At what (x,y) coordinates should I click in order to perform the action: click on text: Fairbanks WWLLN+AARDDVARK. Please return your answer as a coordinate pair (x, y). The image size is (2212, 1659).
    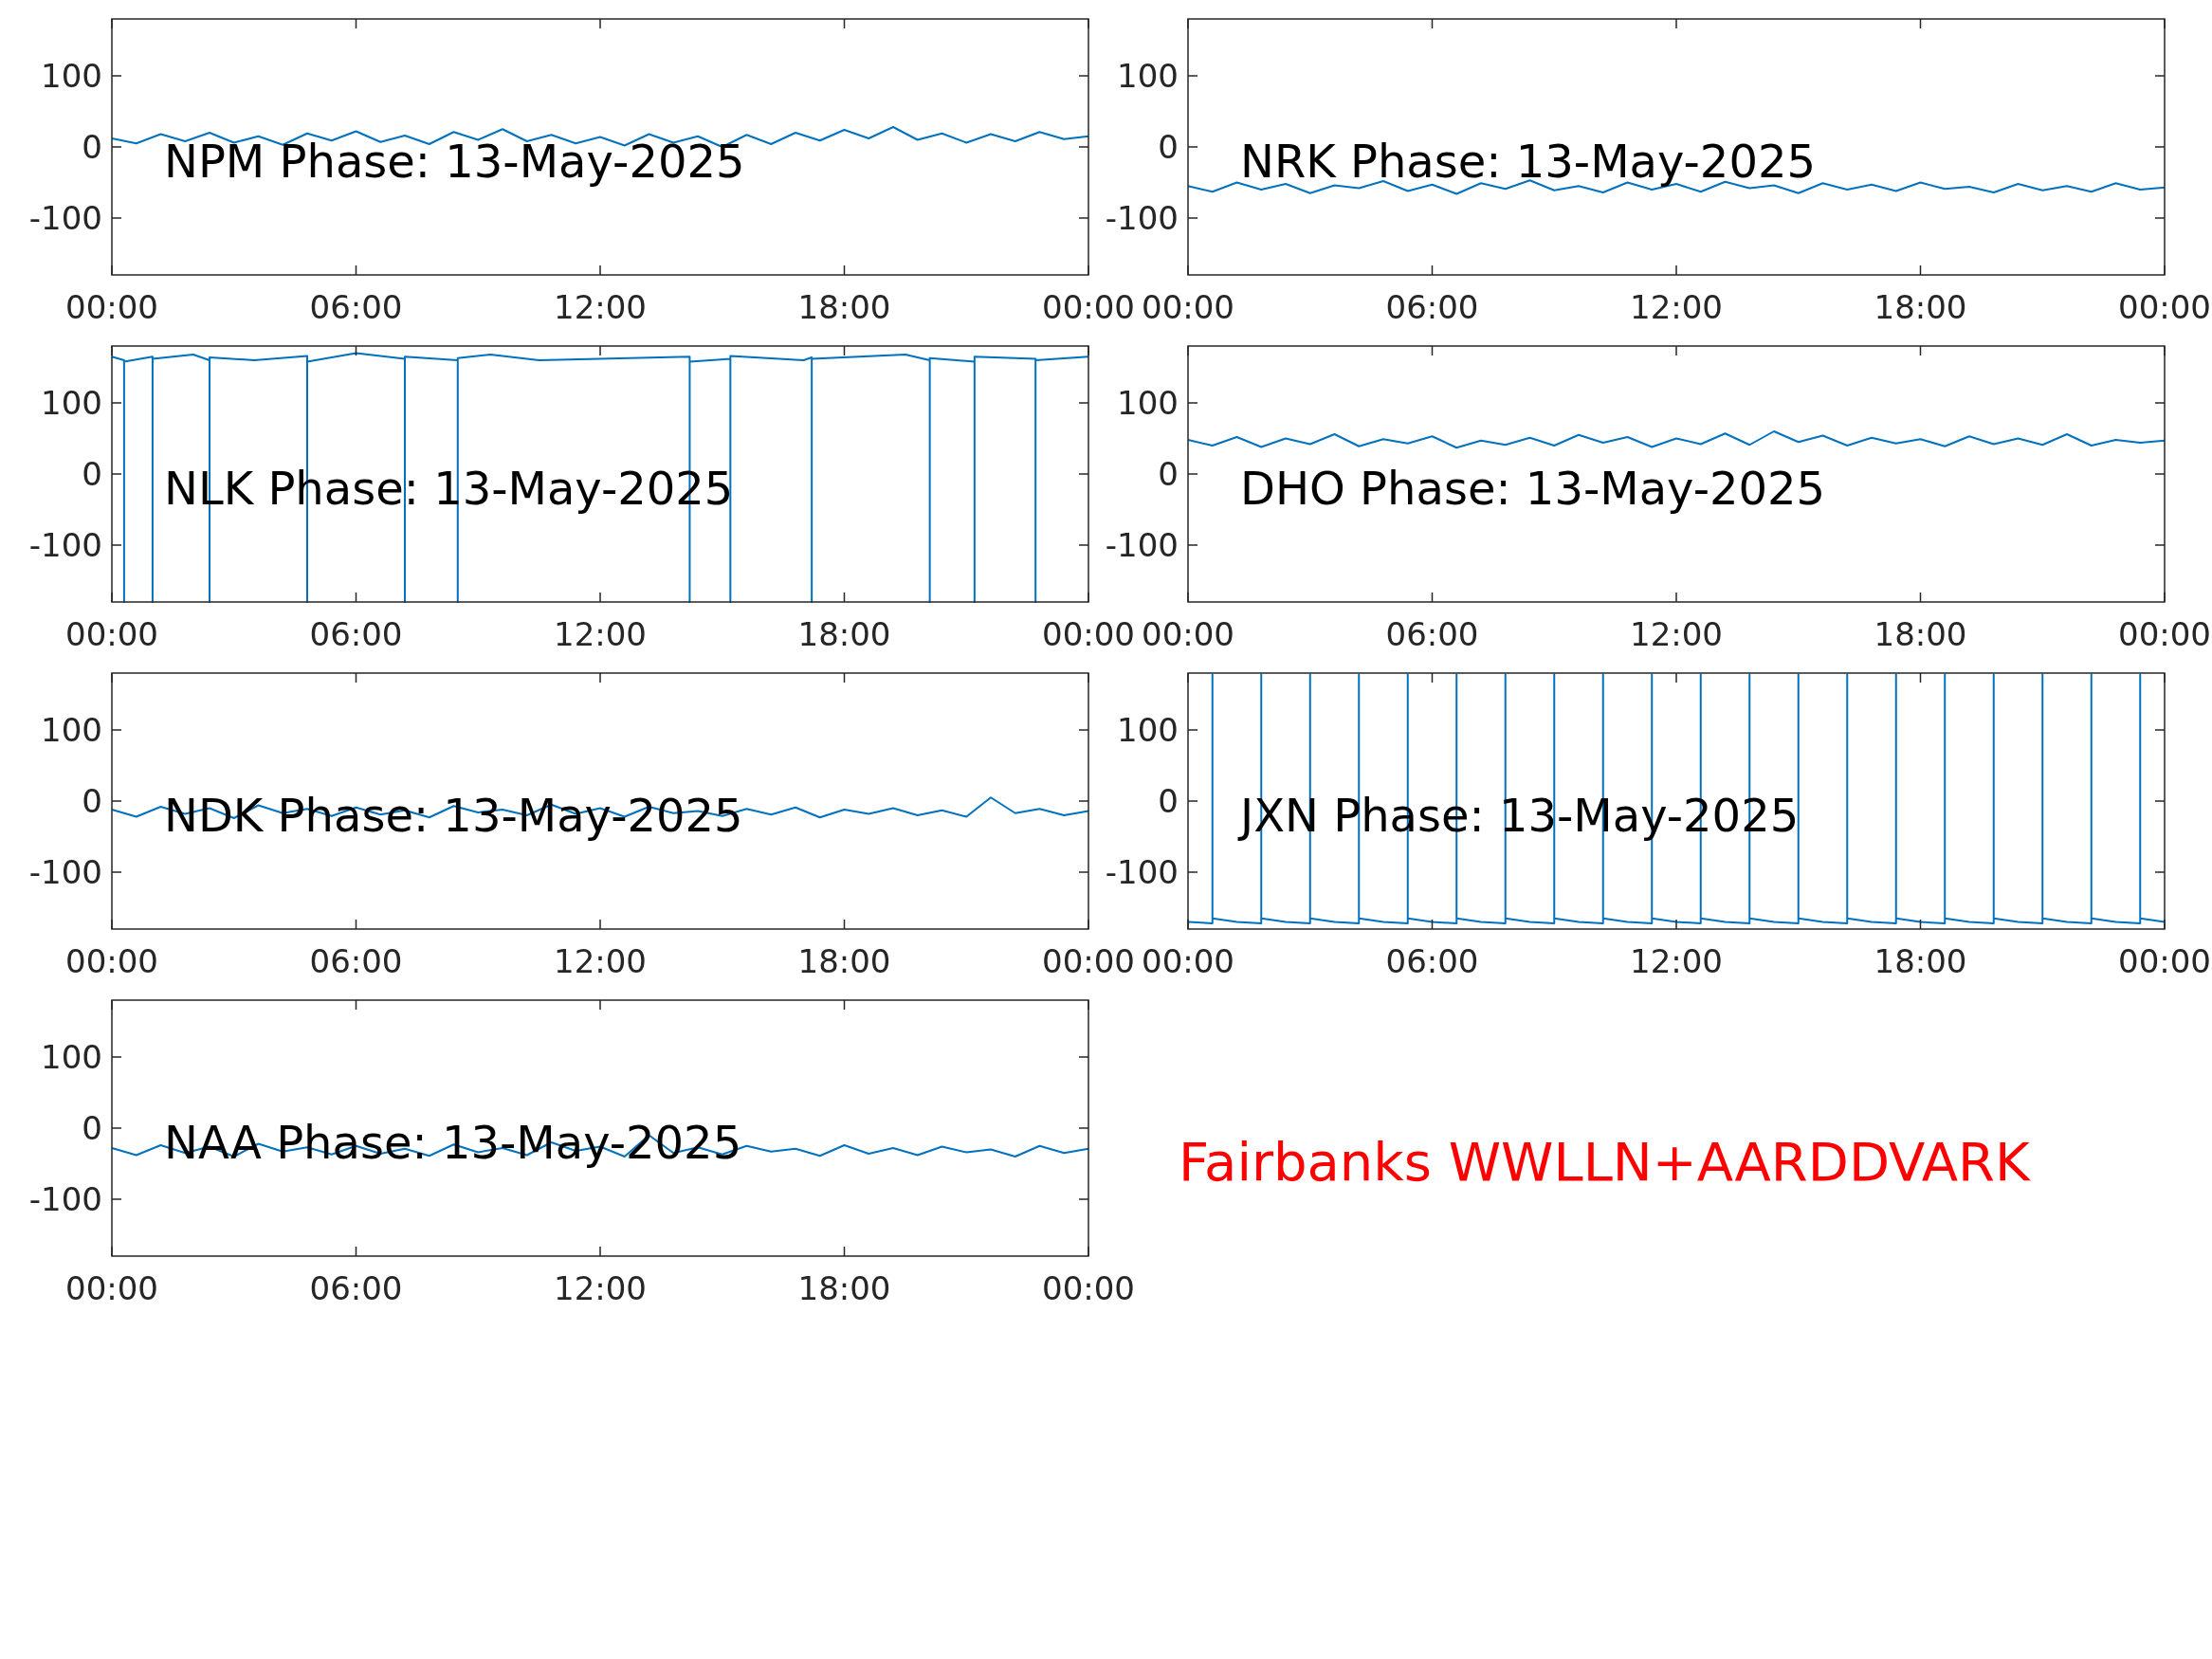
    Looking at the image, I should click on (1605, 1162).